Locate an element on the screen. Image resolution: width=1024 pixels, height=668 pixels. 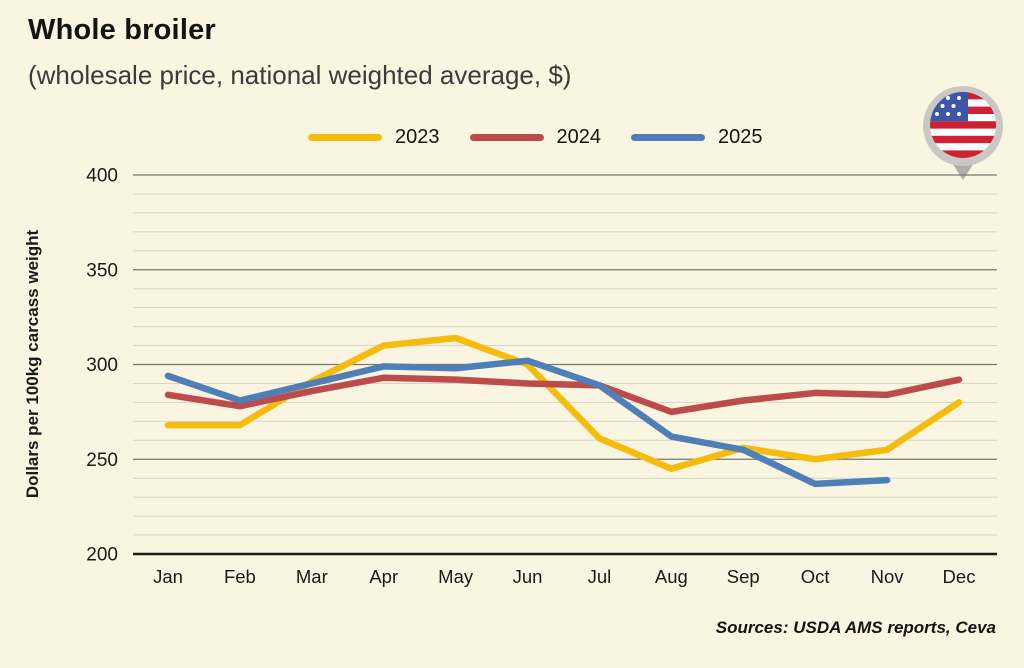
legend-item-2025: 2025 is located at coordinates (697, 137).